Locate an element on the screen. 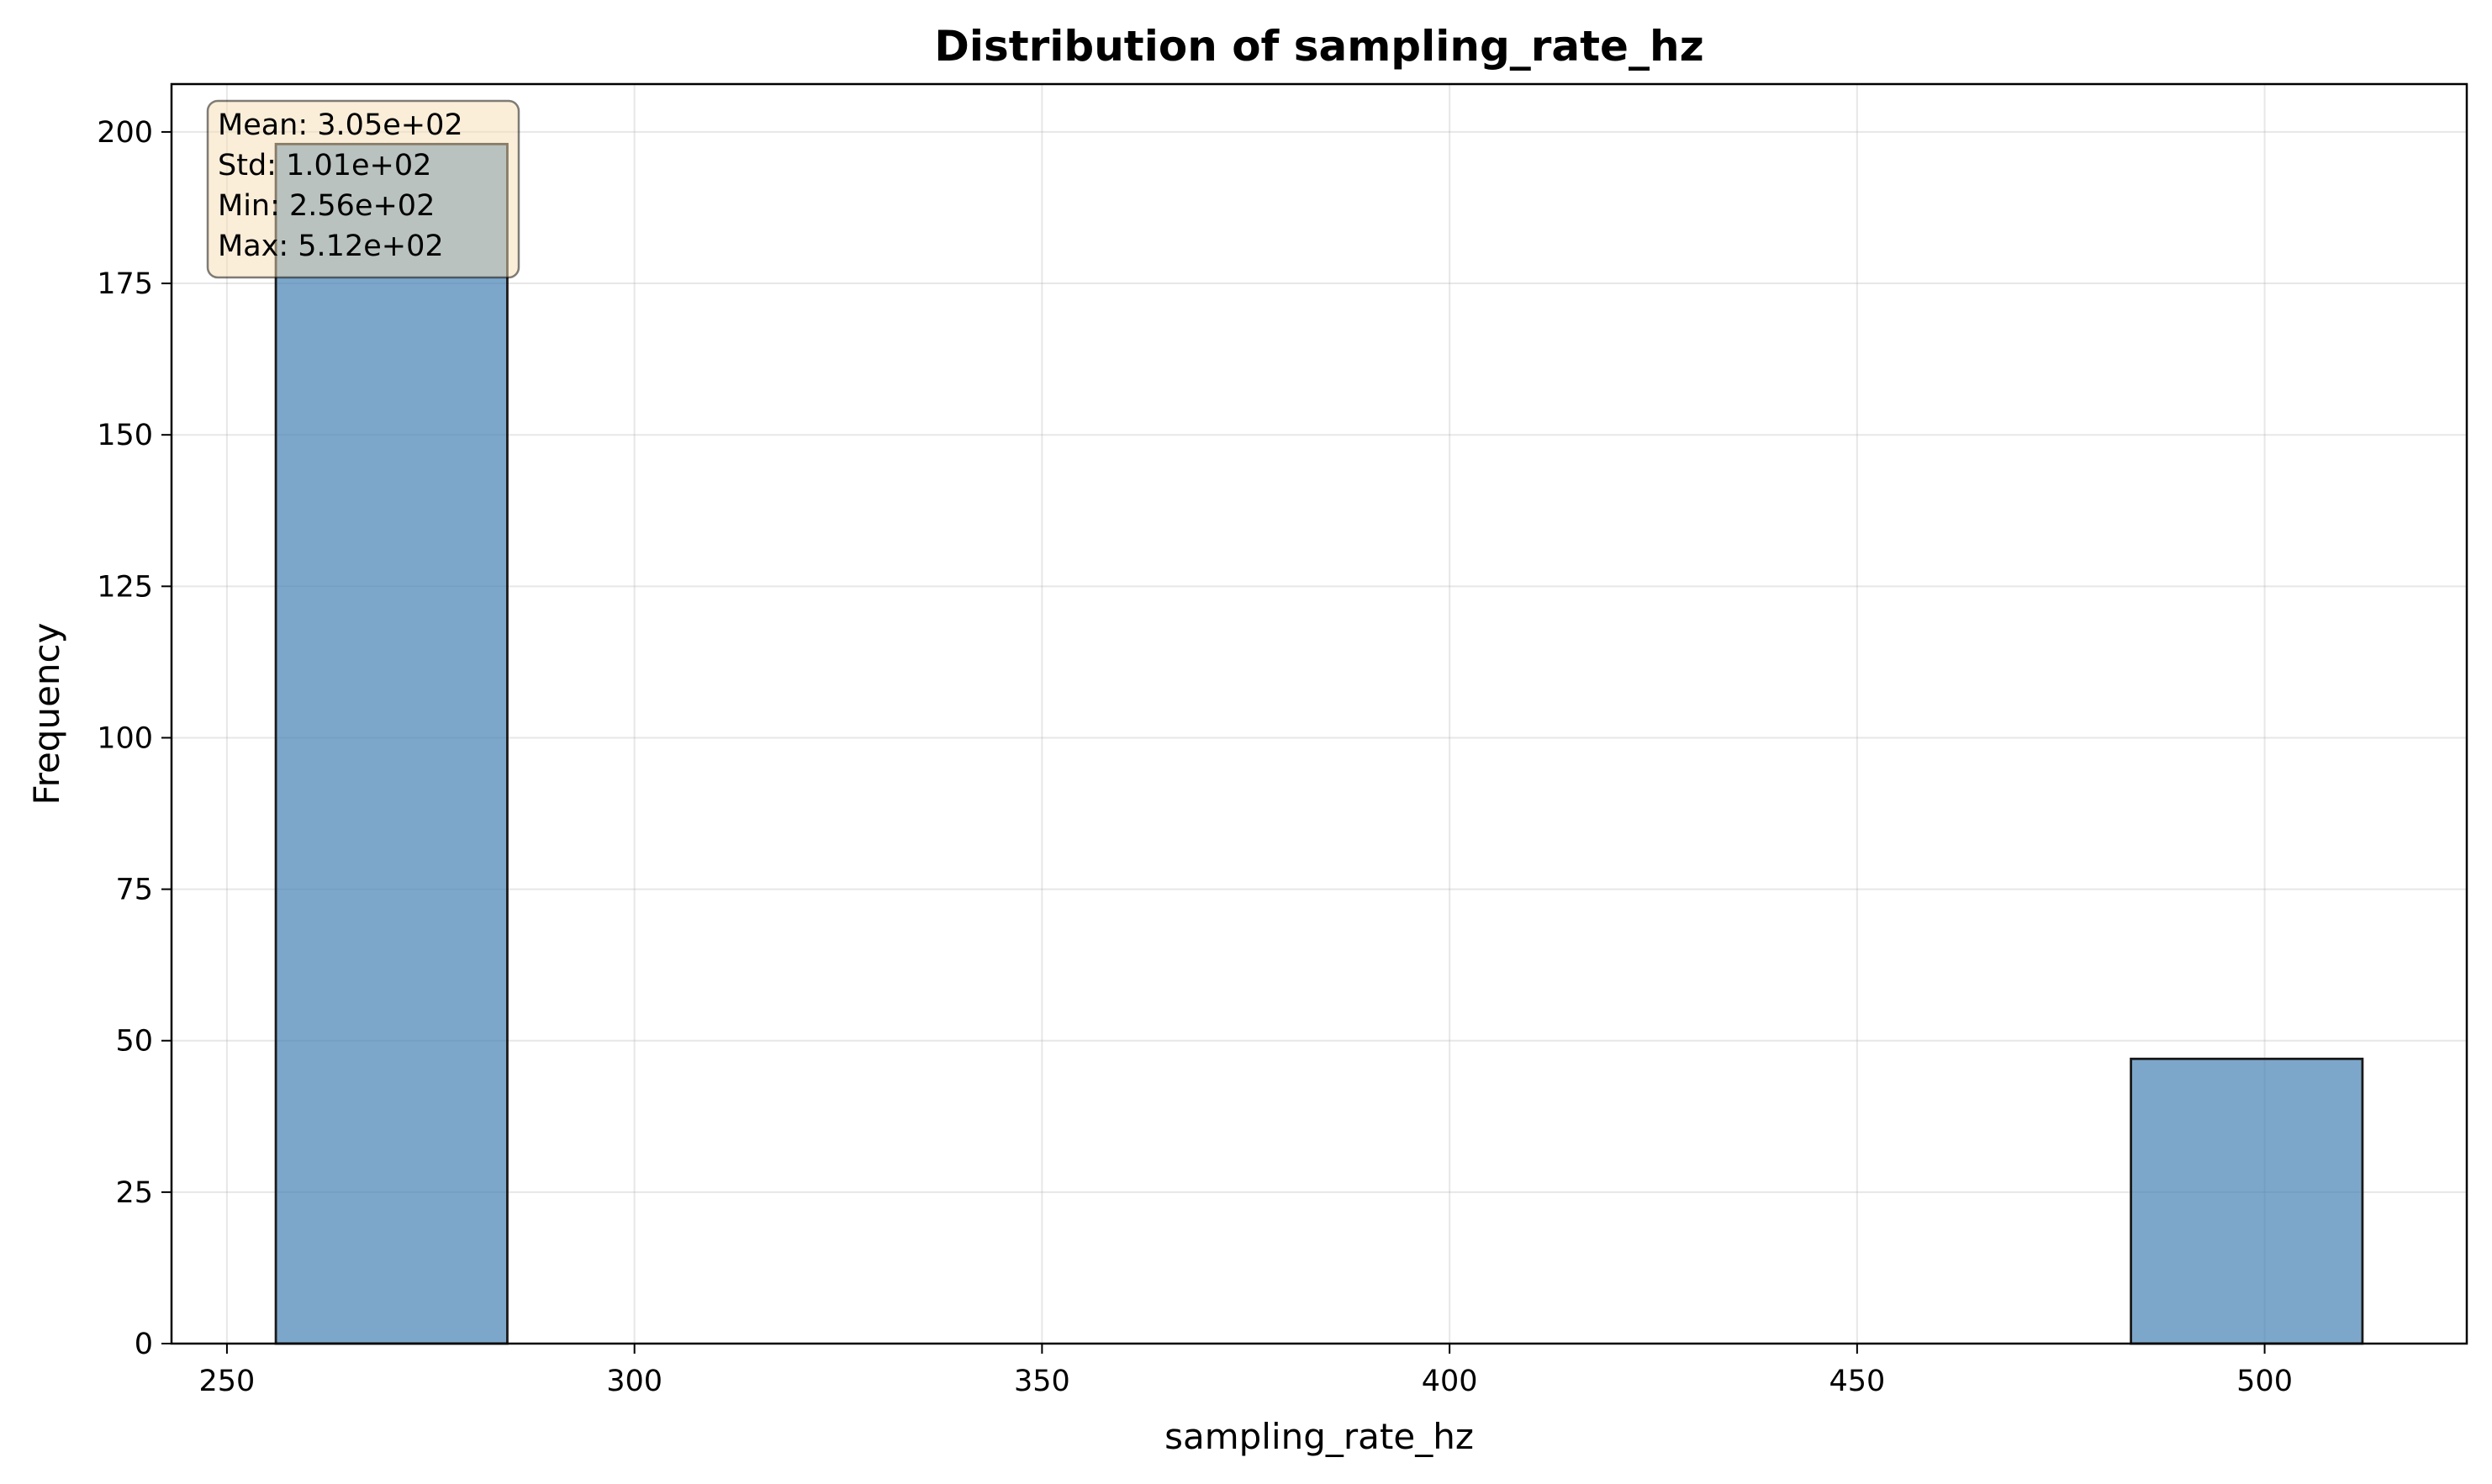 This screenshot has height=1484, width=2492. y-tick-label-7: 175 is located at coordinates (125, 284).